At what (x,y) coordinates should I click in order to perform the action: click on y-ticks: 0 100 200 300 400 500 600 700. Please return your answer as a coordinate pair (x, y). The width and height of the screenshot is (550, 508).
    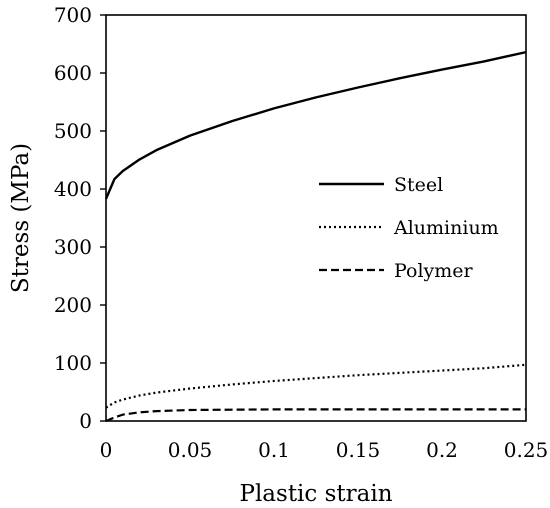
    Looking at the image, I should click on (80, 218).